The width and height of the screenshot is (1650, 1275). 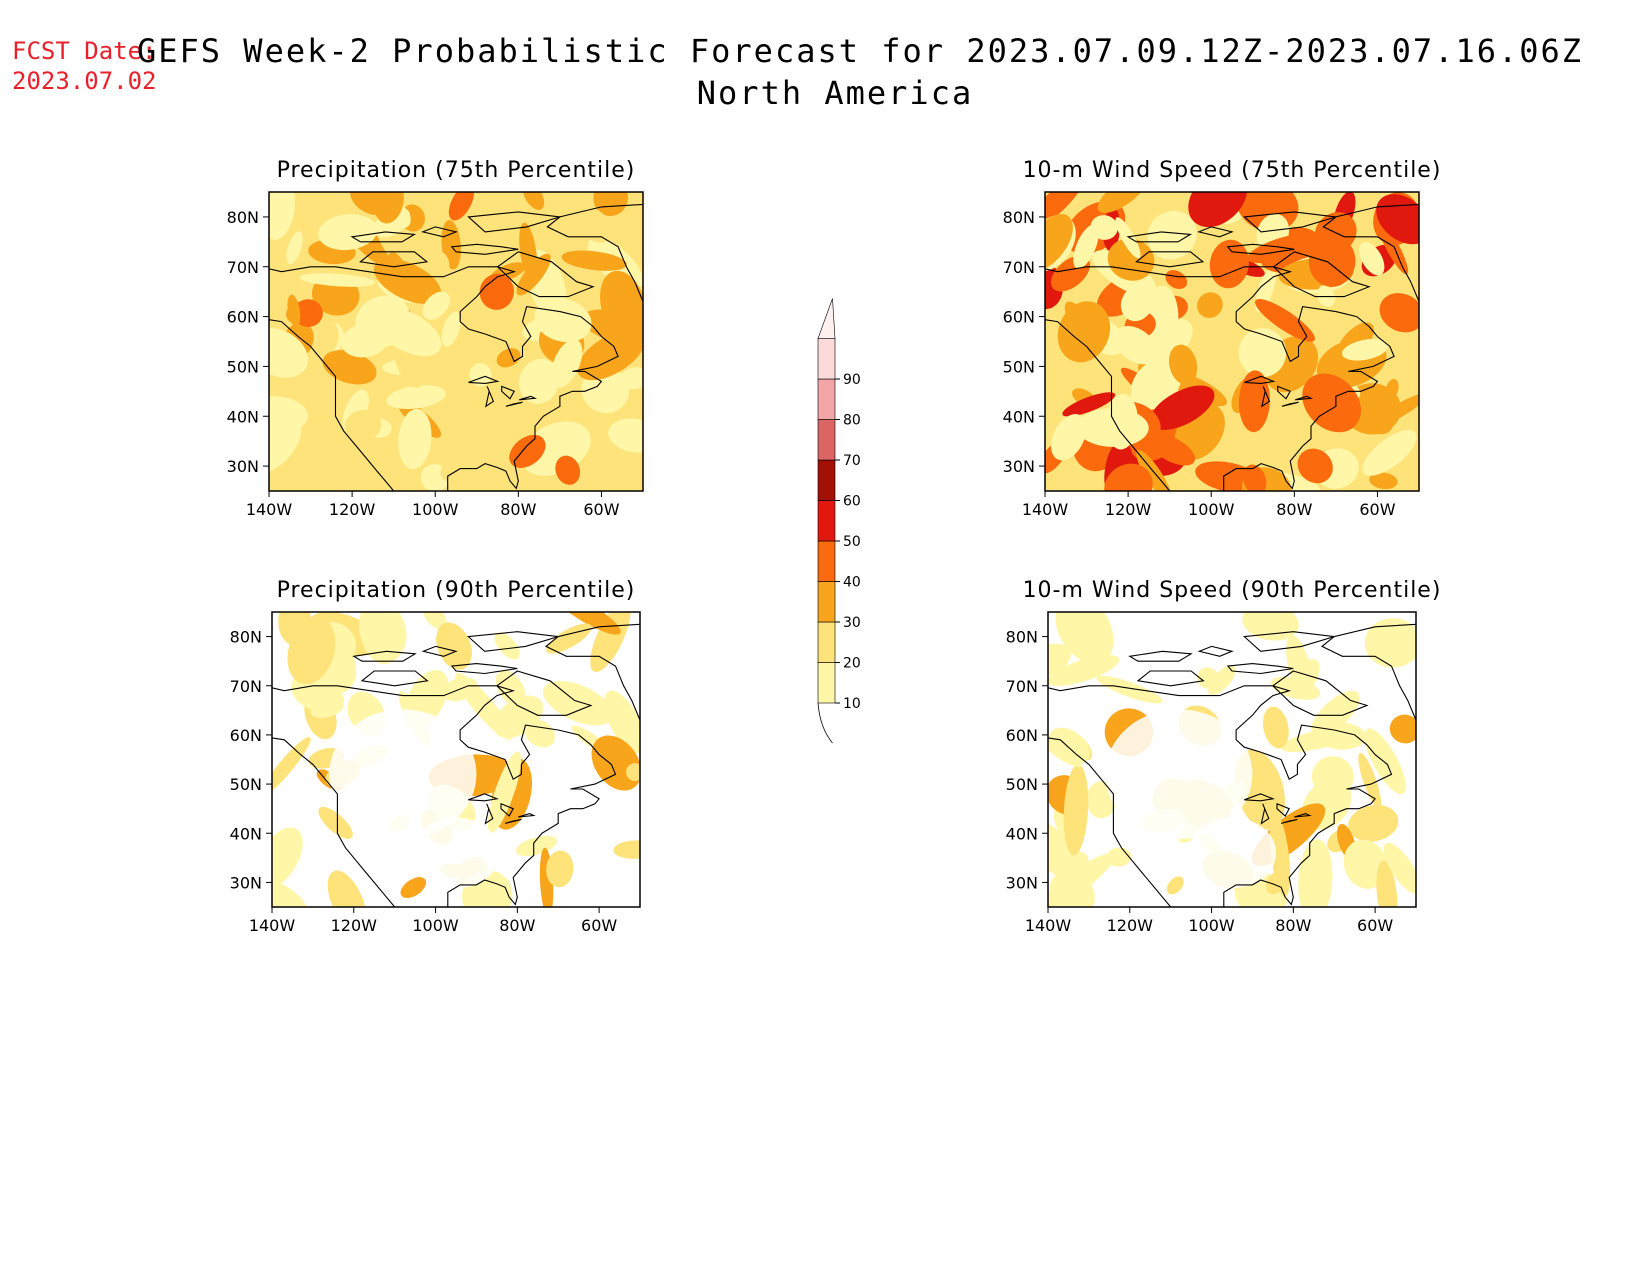 What do you see at coordinates (1022, 637) in the screenshot?
I see `lat-tick-label: 80N` at bounding box center [1022, 637].